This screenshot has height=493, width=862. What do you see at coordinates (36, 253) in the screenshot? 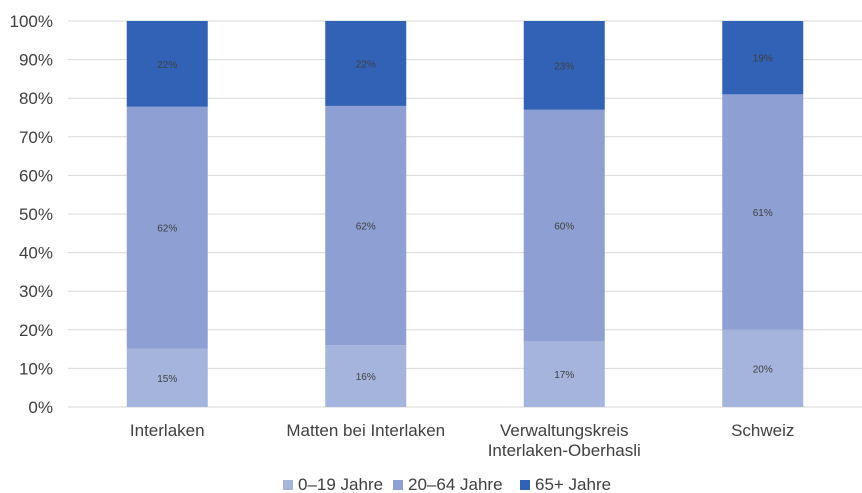
I see `y-tick-label: 40%` at bounding box center [36, 253].